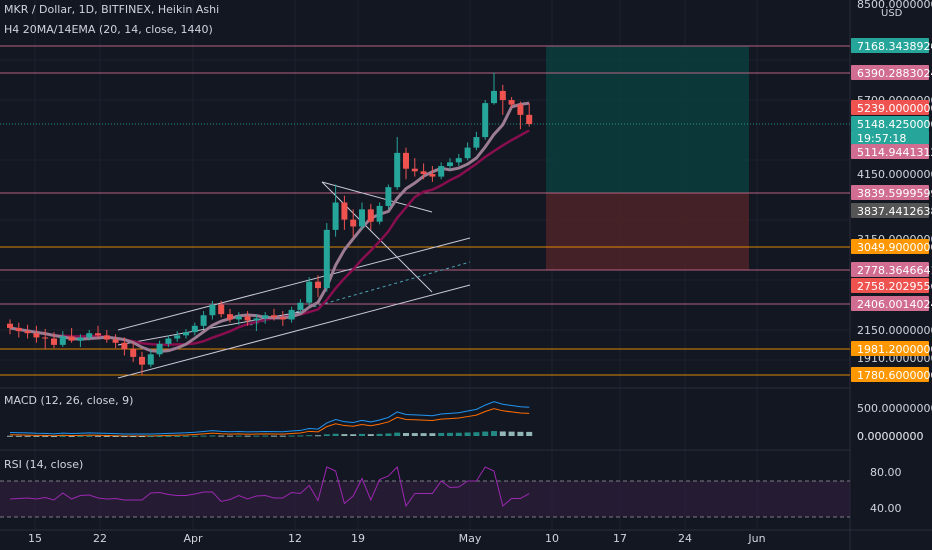 This screenshot has height=550, width=932. Describe the element at coordinates (647, 119) in the screenshot. I see `profit-zone` at that location.